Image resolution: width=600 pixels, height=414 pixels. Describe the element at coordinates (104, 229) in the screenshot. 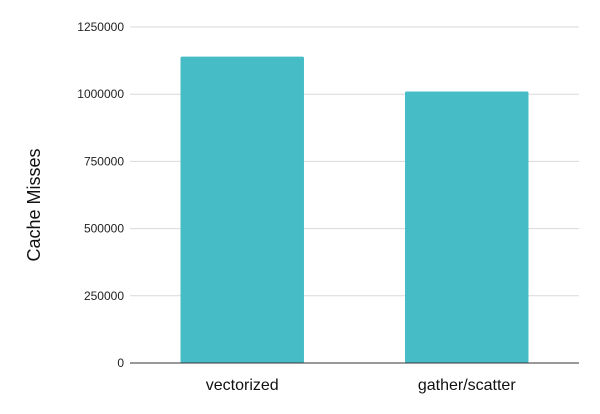

I see `y-tick-label: 500000` at that location.